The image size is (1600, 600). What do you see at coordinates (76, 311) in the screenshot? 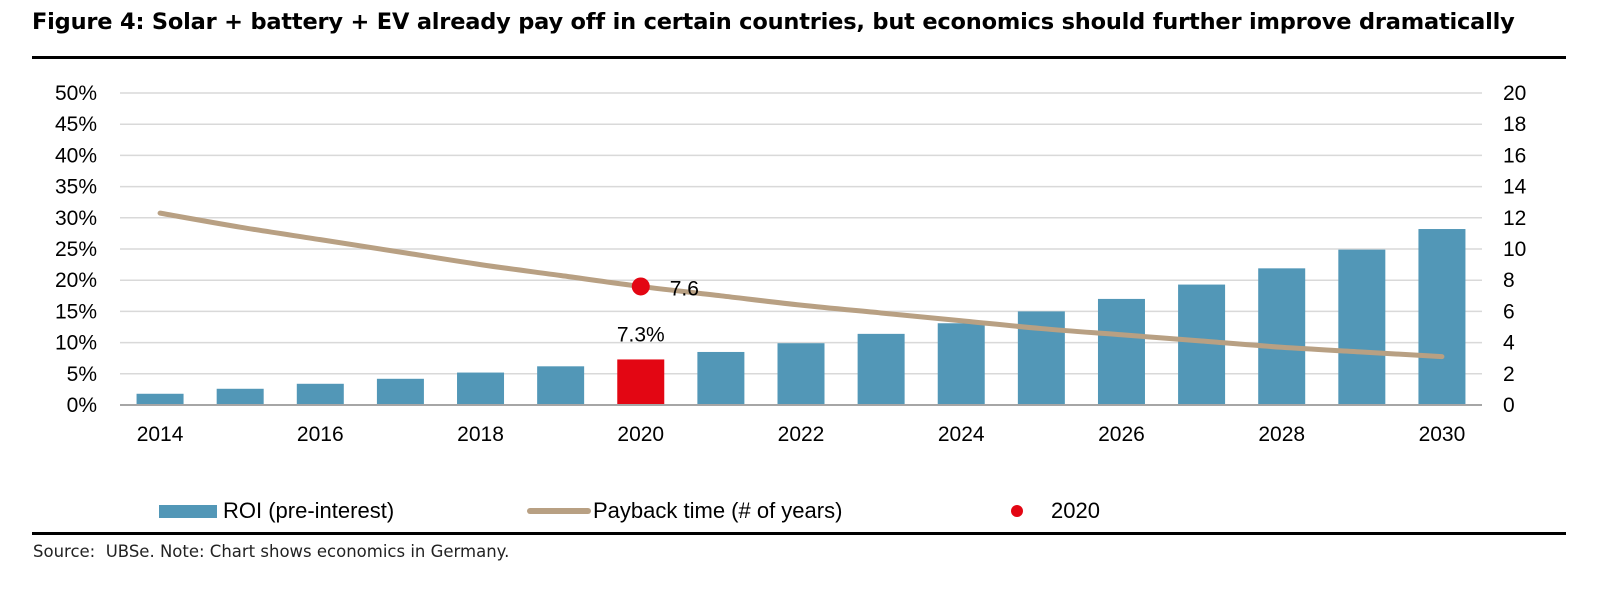
I see `y-left-tick-label: 15%` at bounding box center [76, 311].